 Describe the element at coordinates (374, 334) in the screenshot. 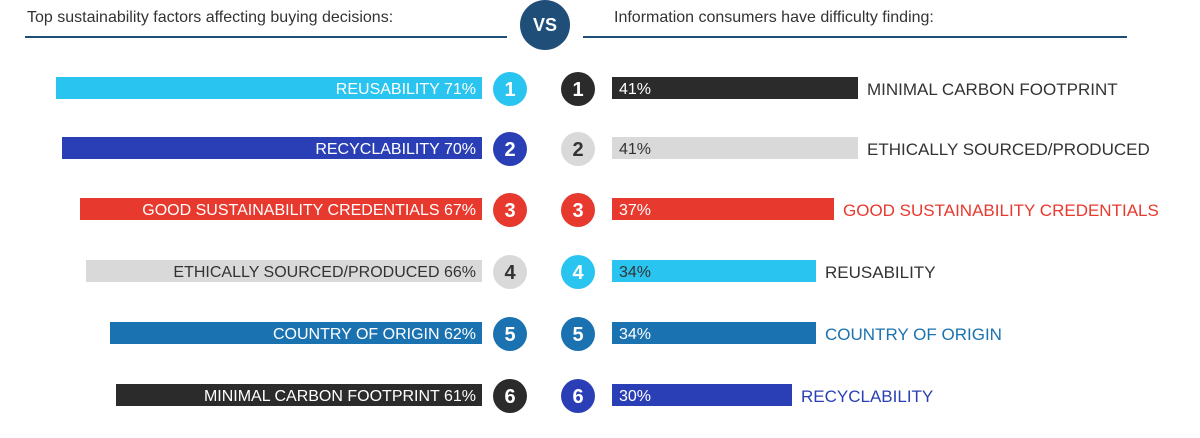

I see `left-bar-label-5: COUNTRY OF ORIGIN 62%` at that location.